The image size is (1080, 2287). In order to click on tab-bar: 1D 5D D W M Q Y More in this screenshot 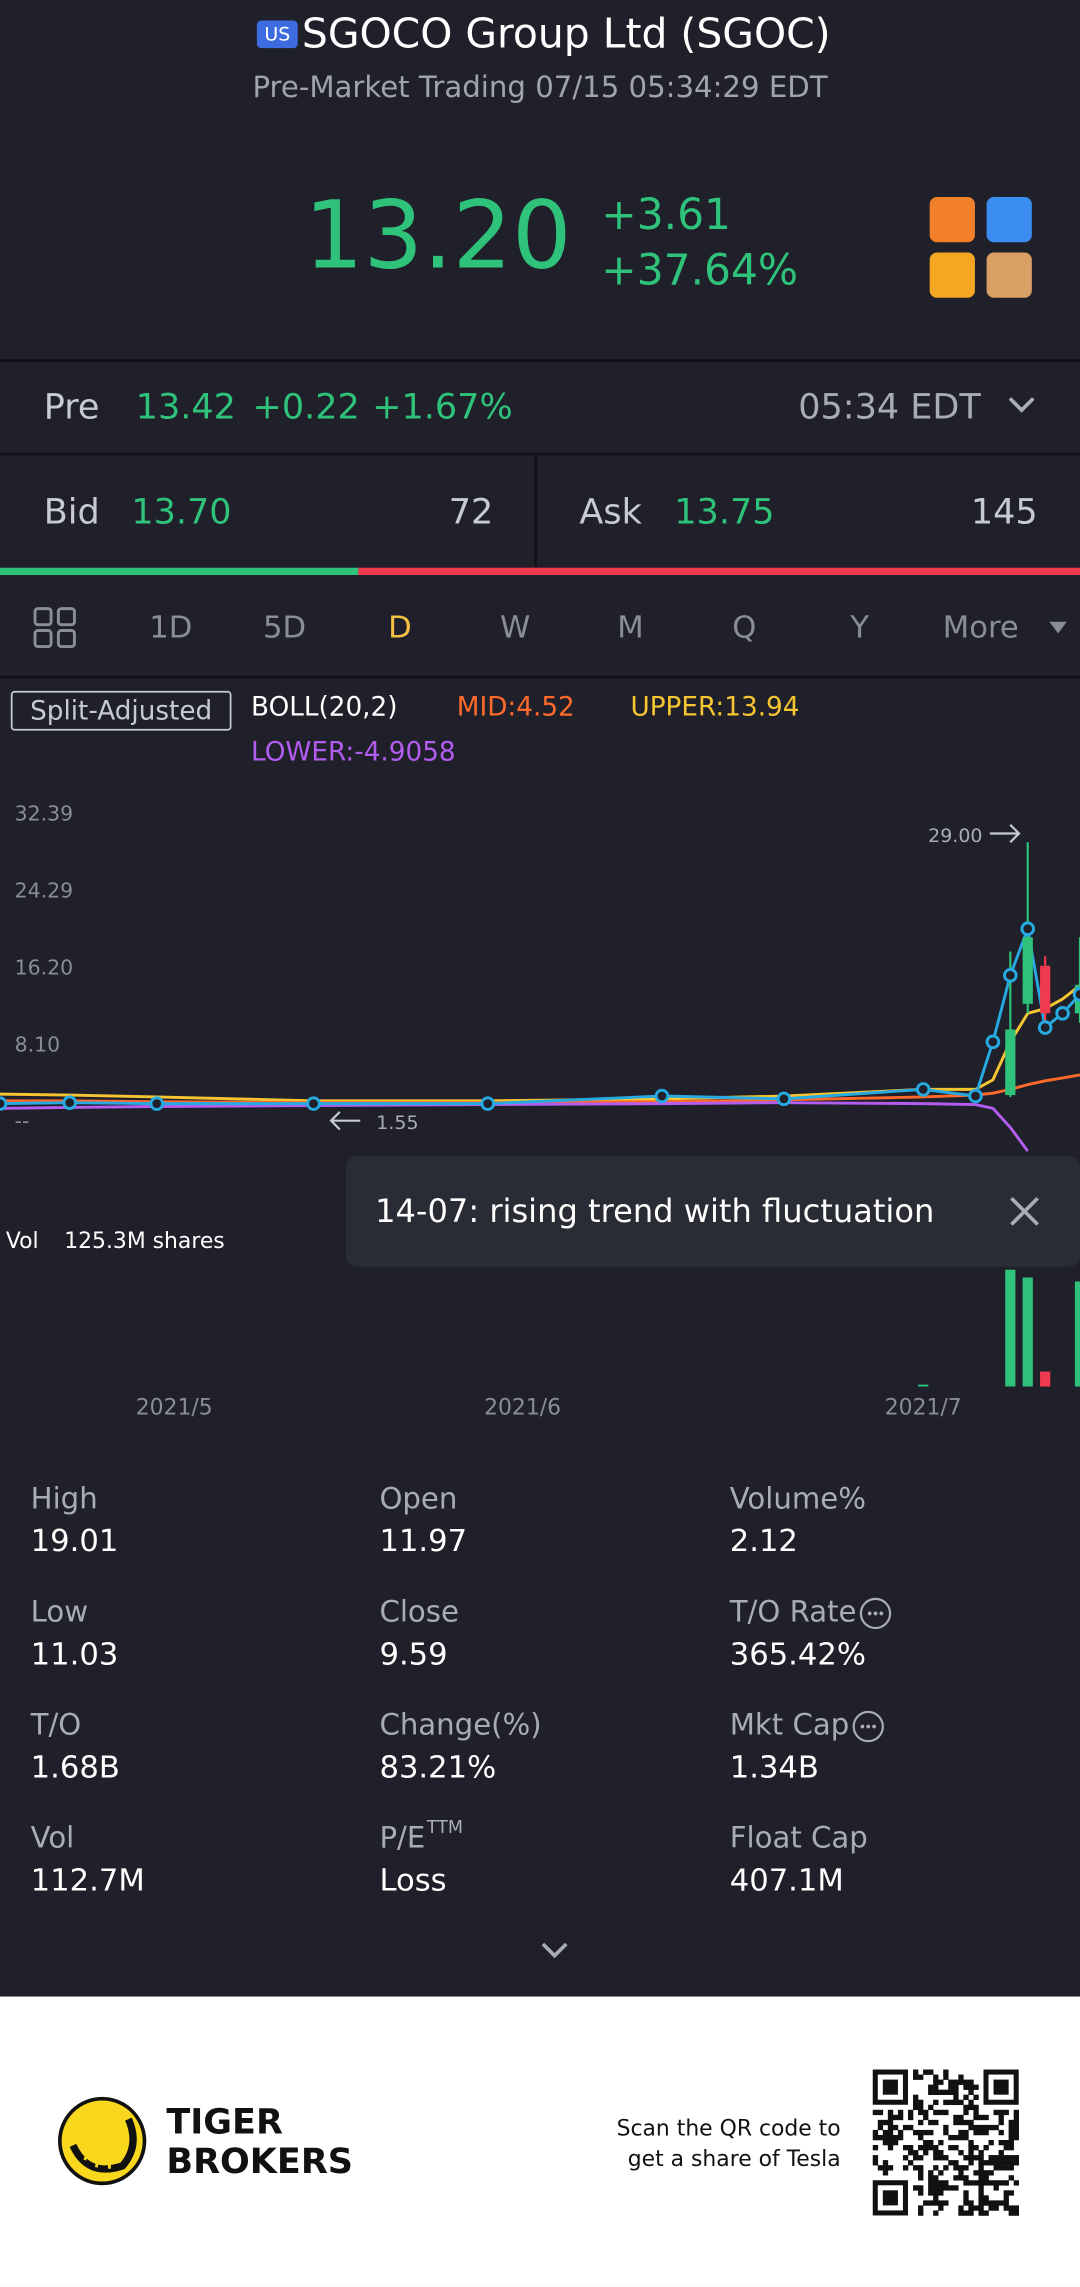, I will do `click(583, 628)`.